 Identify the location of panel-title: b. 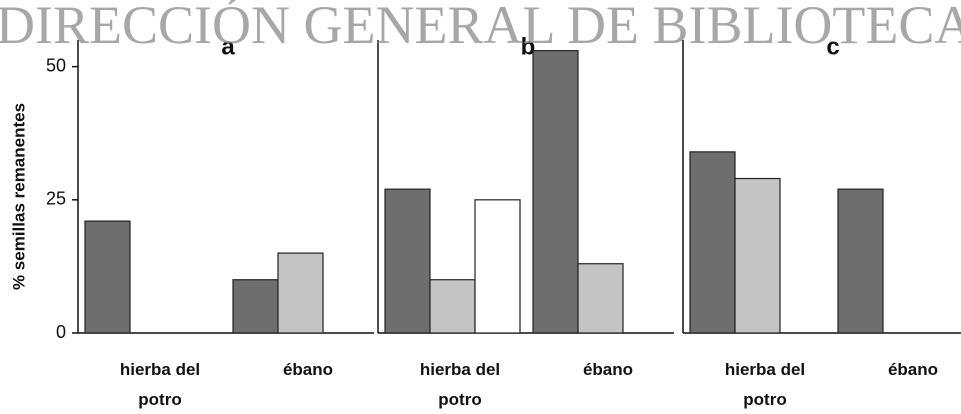
(528, 46).